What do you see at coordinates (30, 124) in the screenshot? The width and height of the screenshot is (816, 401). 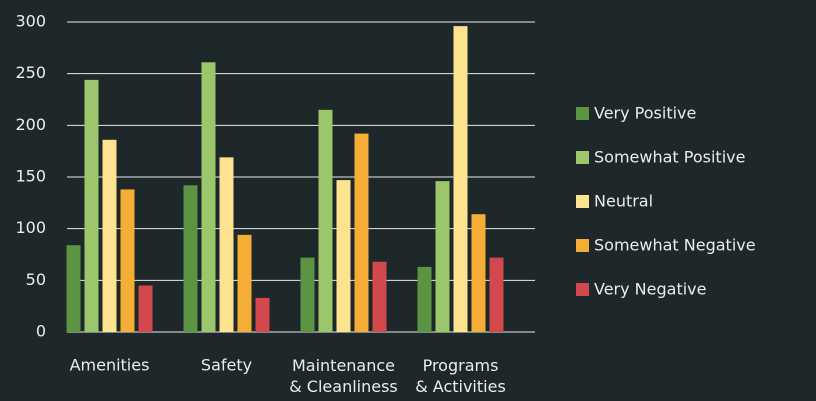 I see `y-tick-label: 200` at bounding box center [30, 124].